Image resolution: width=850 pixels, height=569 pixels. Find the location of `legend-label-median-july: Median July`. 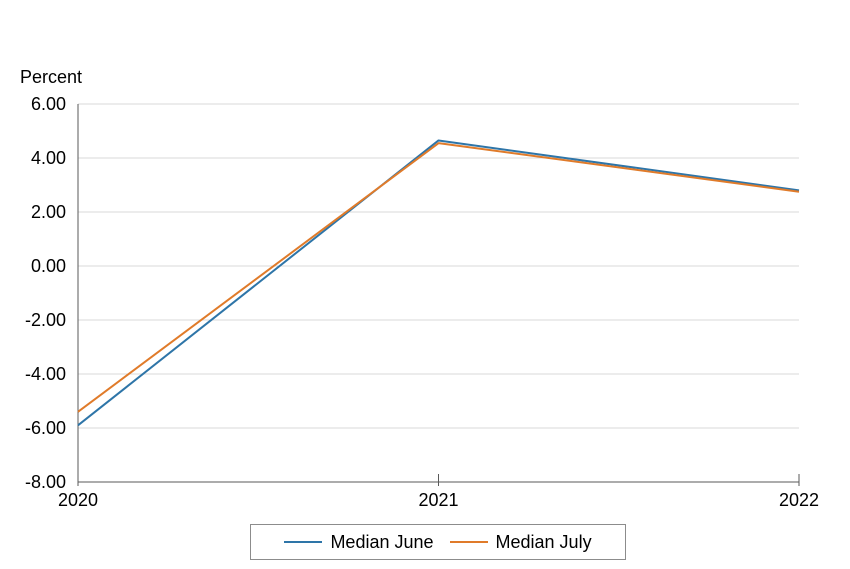

legend-label-median-july: Median July is located at coordinates (543, 541).